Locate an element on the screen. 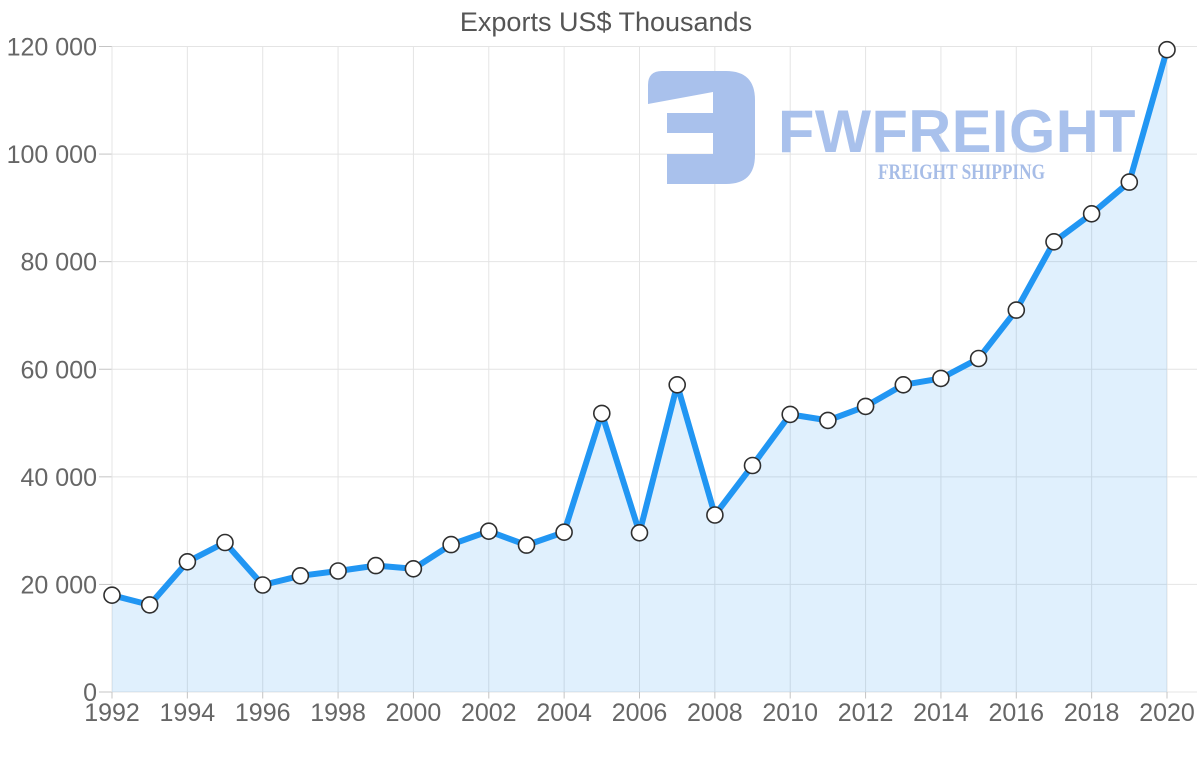  data-point-2019 is located at coordinates (1129, 182).